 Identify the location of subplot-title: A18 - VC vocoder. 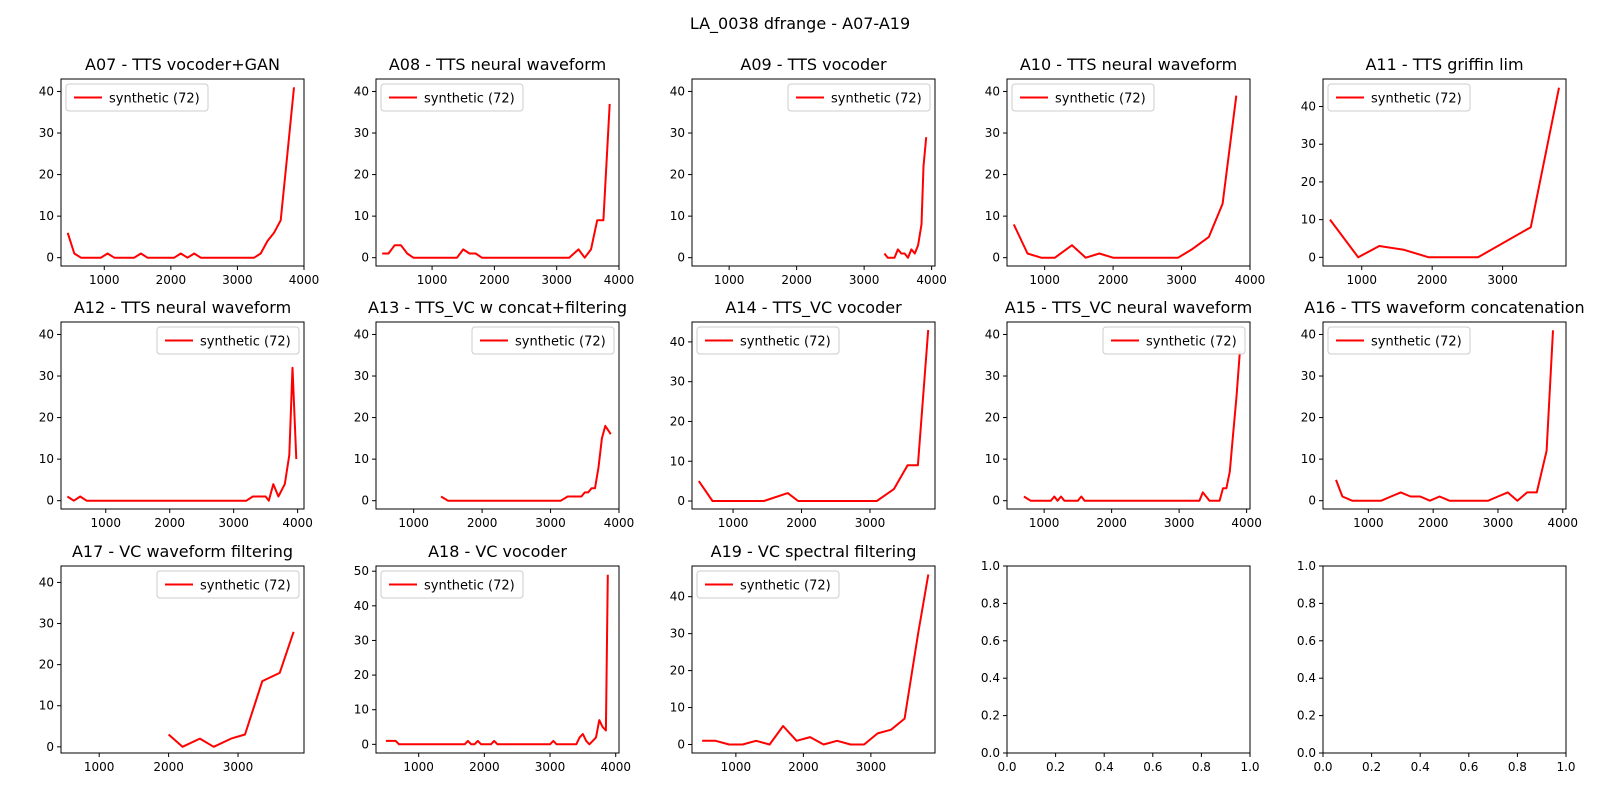
(497, 551).